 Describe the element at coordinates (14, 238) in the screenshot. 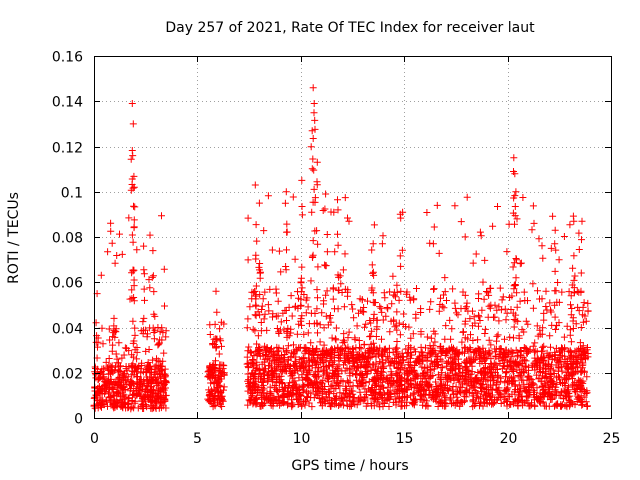

I see `y-axis-label: ROTI / TECUs` at that location.